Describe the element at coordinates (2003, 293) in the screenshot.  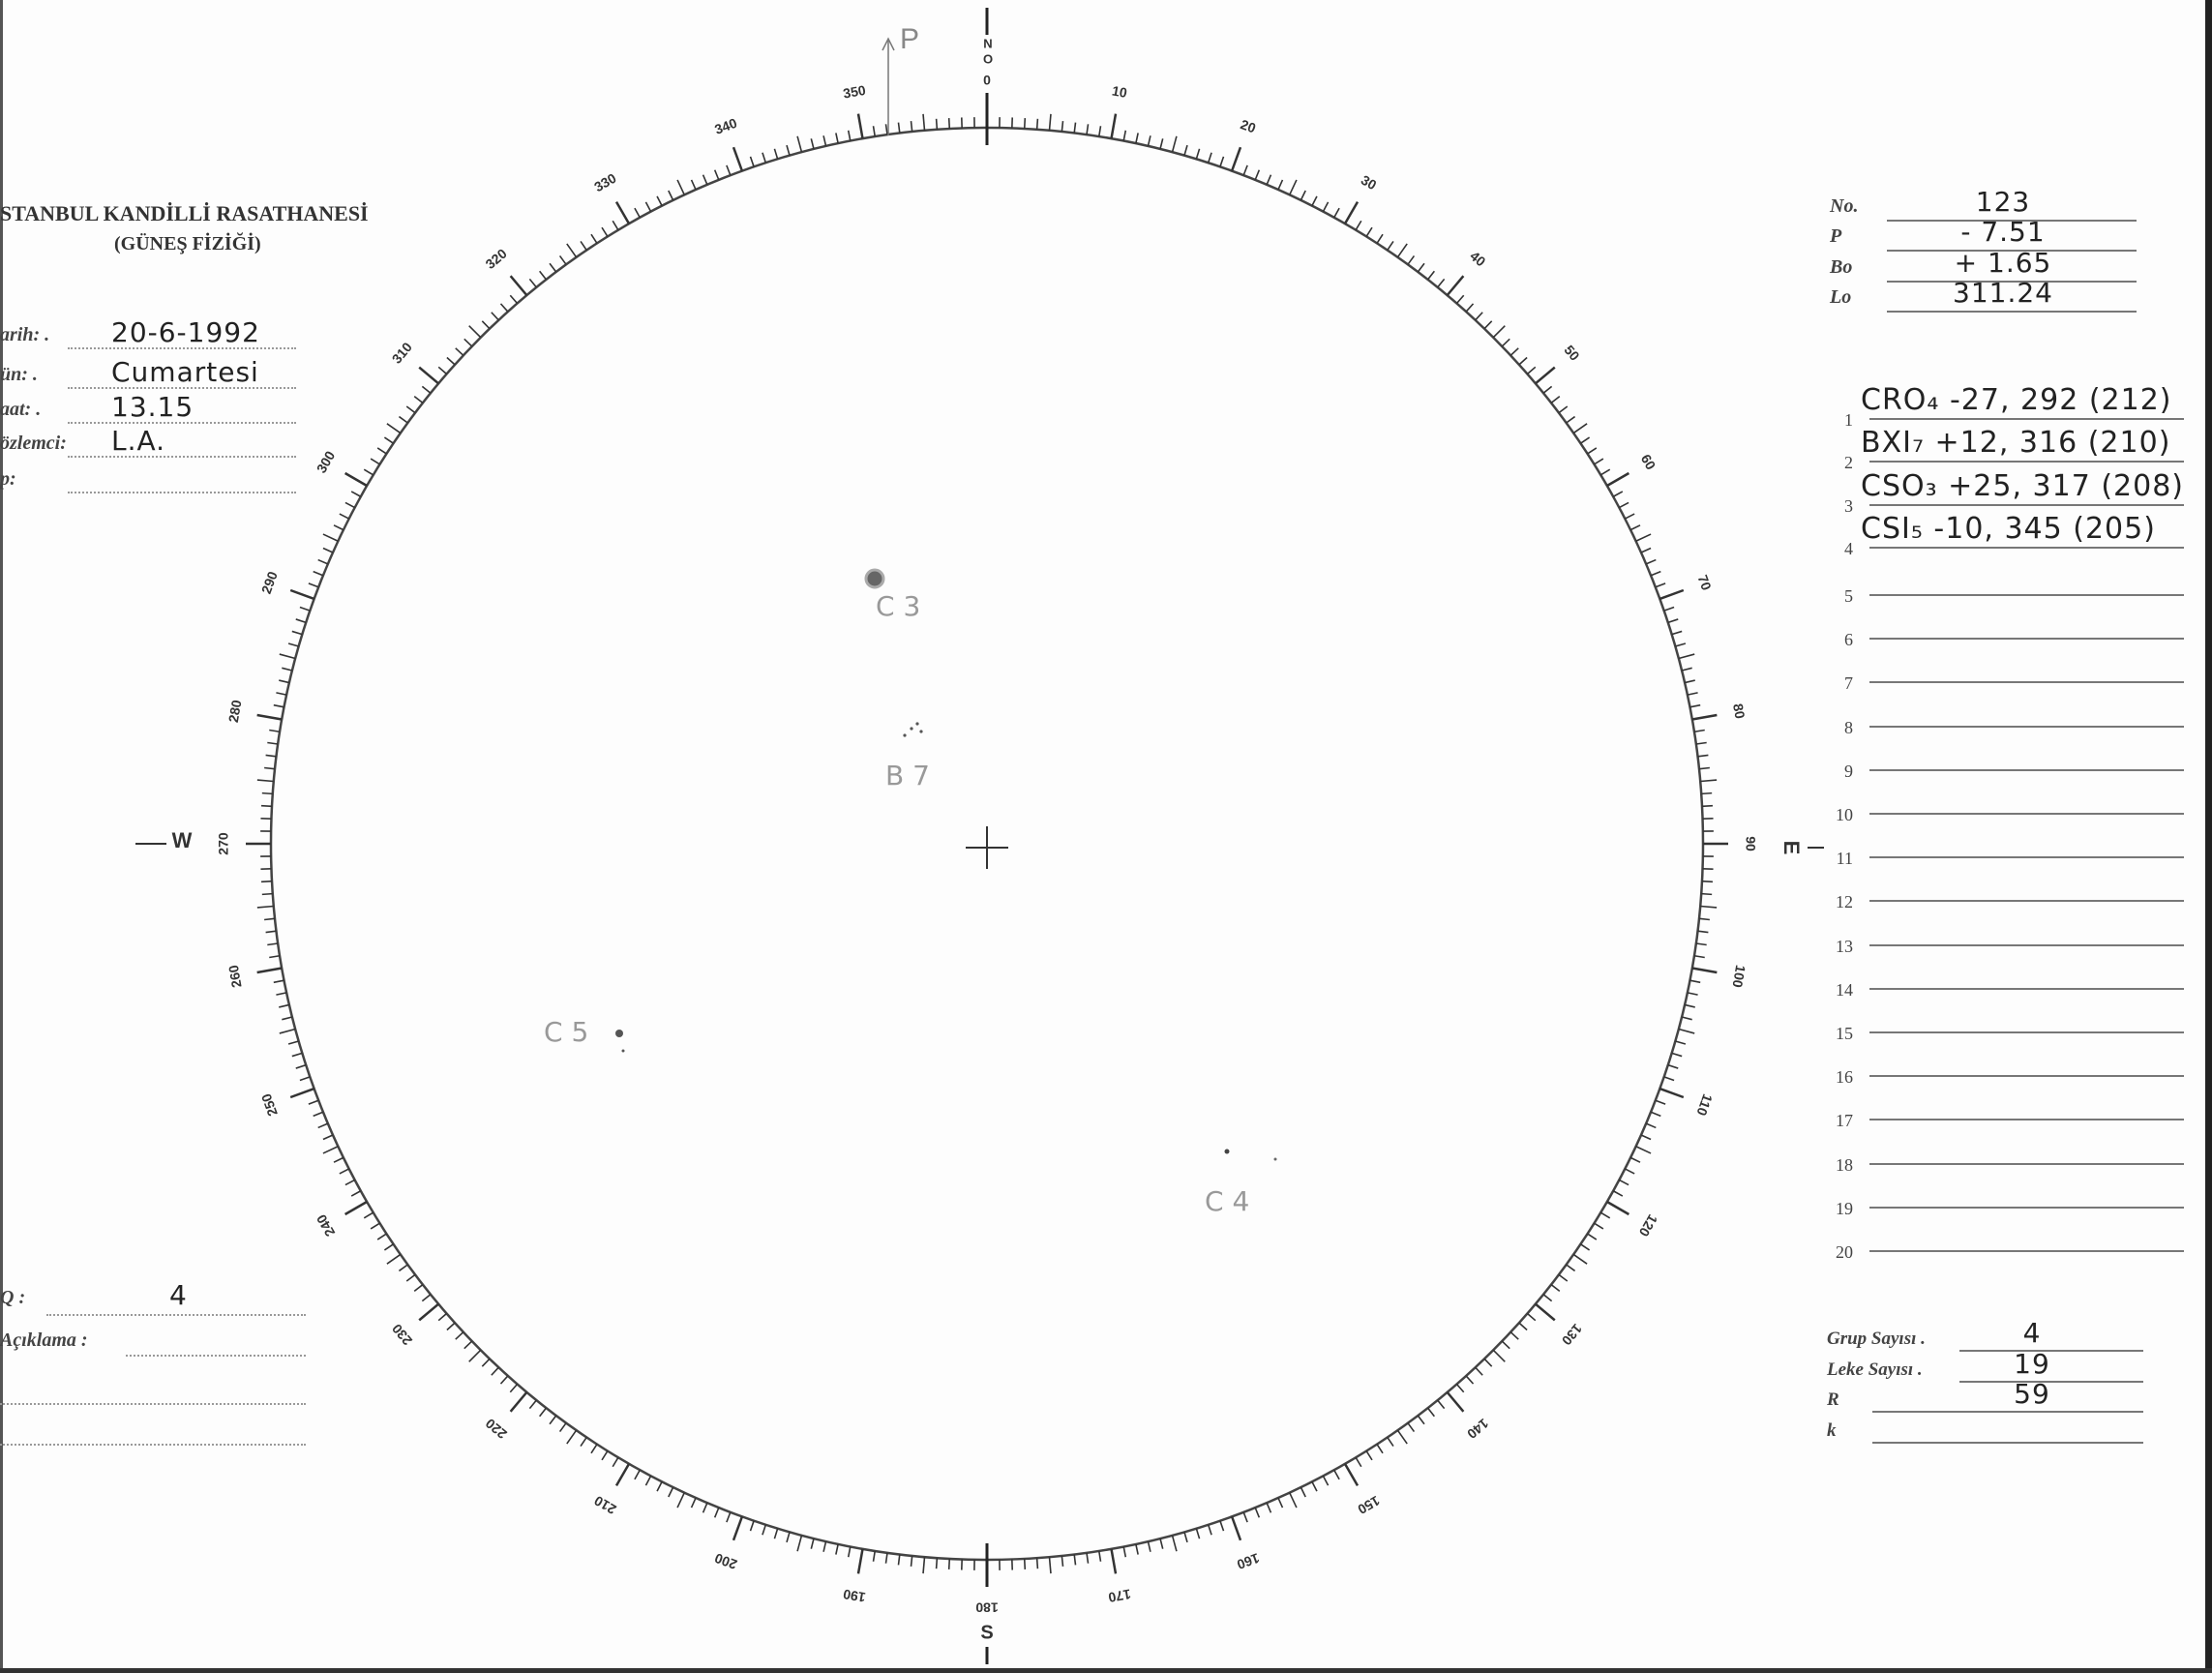
I see `param-value: 311.24` at that location.